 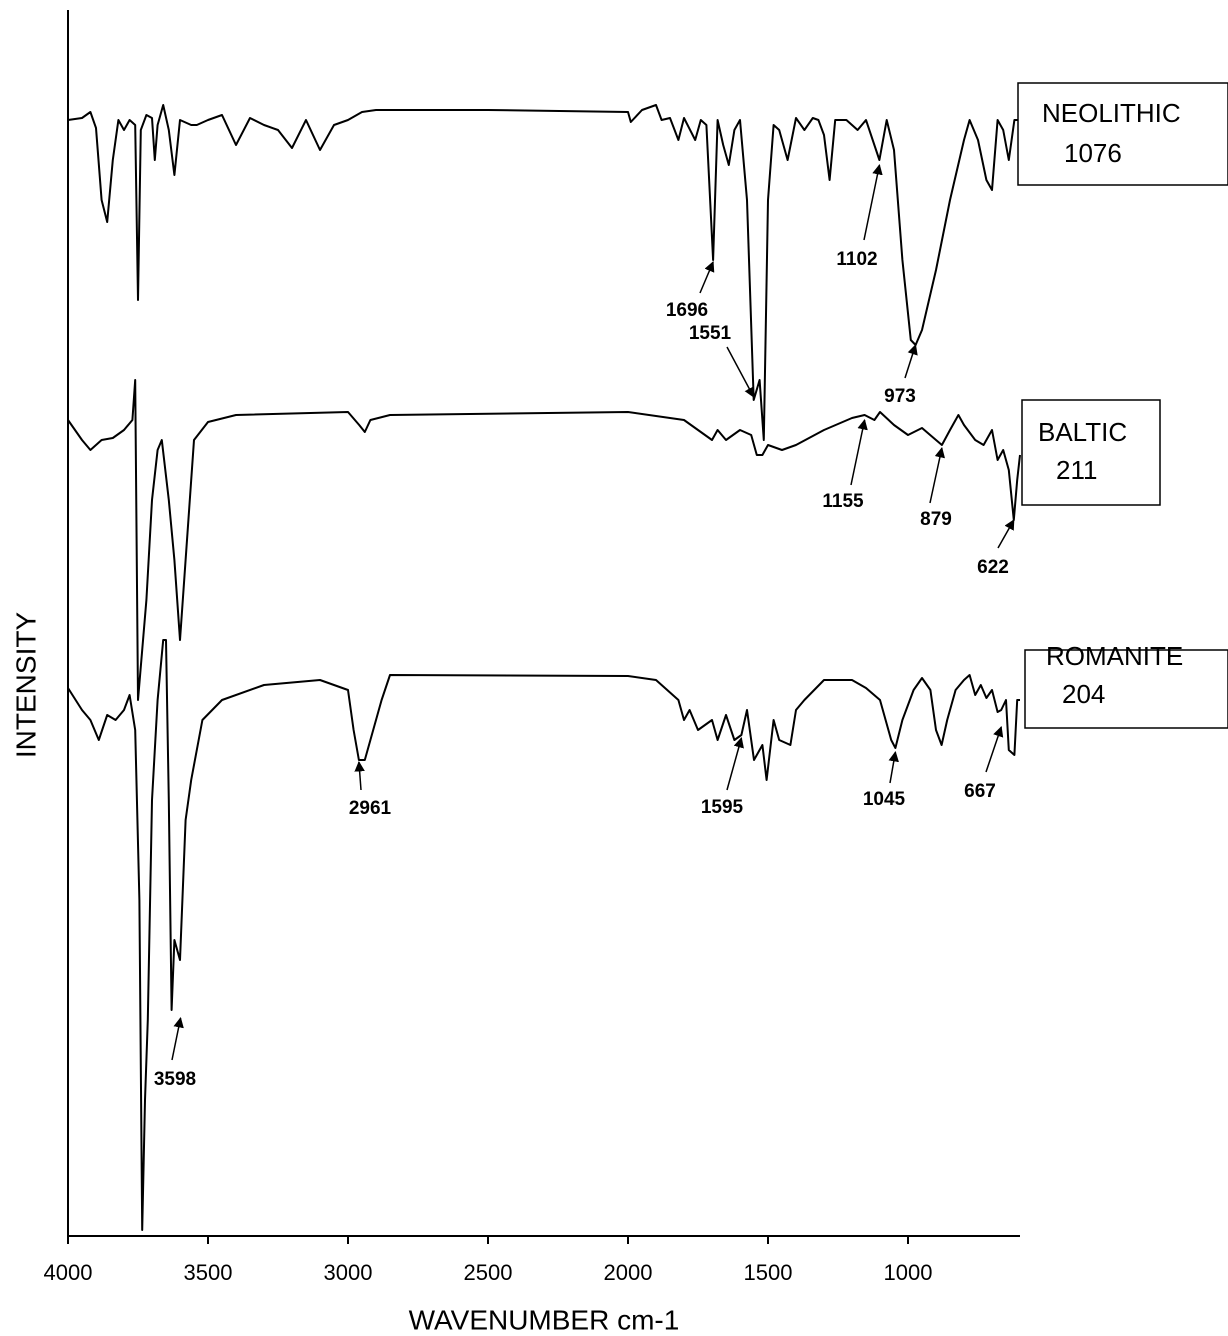 What do you see at coordinates (980, 791) in the screenshot?
I see `peak-label: 667` at bounding box center [980, 791].